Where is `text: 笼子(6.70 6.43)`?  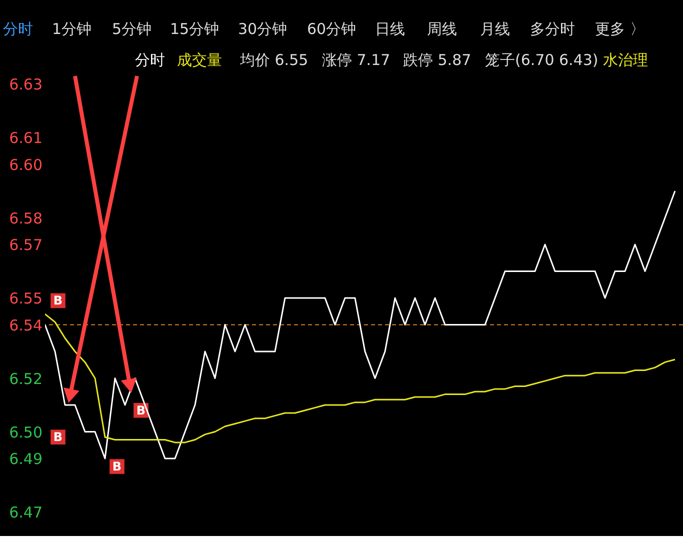
text: 笼子(6.70 6.43) is located at coordinates (541, 60).